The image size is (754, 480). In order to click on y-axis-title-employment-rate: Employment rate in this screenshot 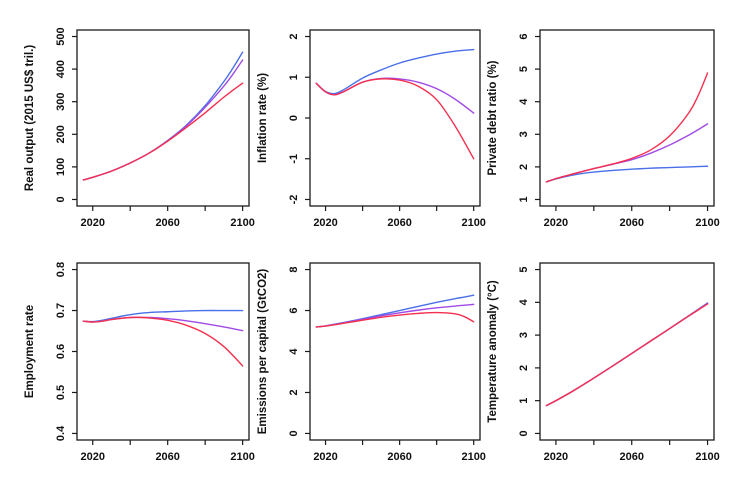, I will do `click(30, 351)`.